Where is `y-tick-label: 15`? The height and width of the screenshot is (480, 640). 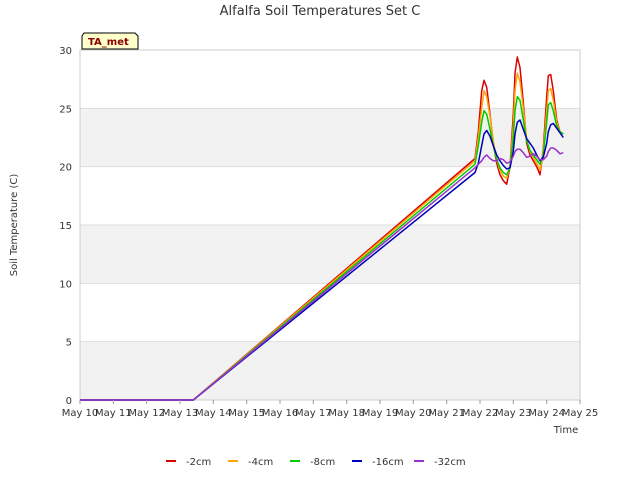 y-tick-label: 15 is located at coordinates (65, 226).